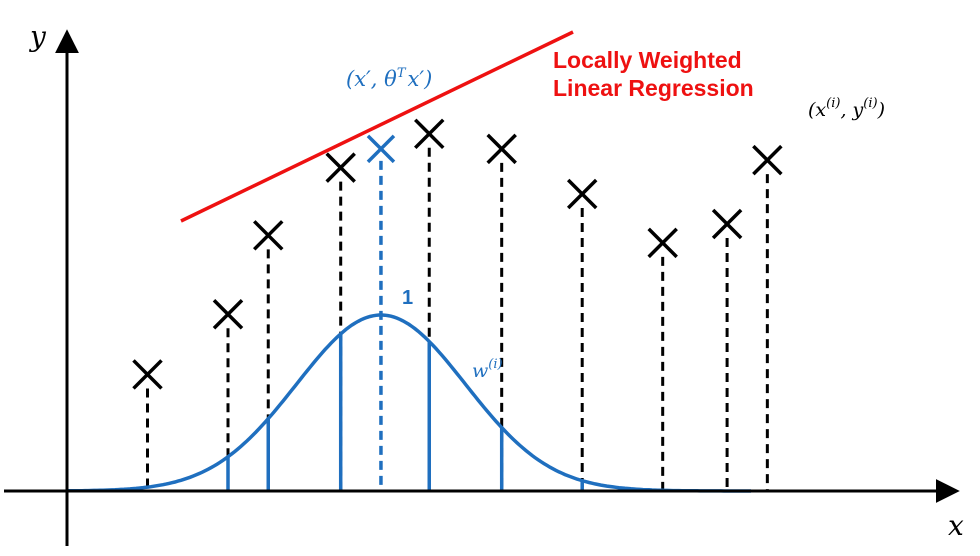  I want to click on title-line-2: Linear Regression, so click(653, 88).